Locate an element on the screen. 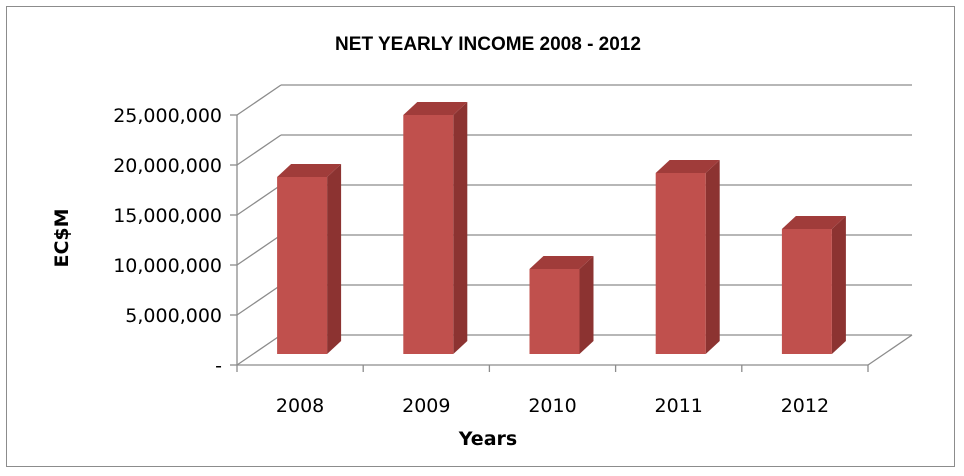  floor-edge is located at coordinates (890, 350).